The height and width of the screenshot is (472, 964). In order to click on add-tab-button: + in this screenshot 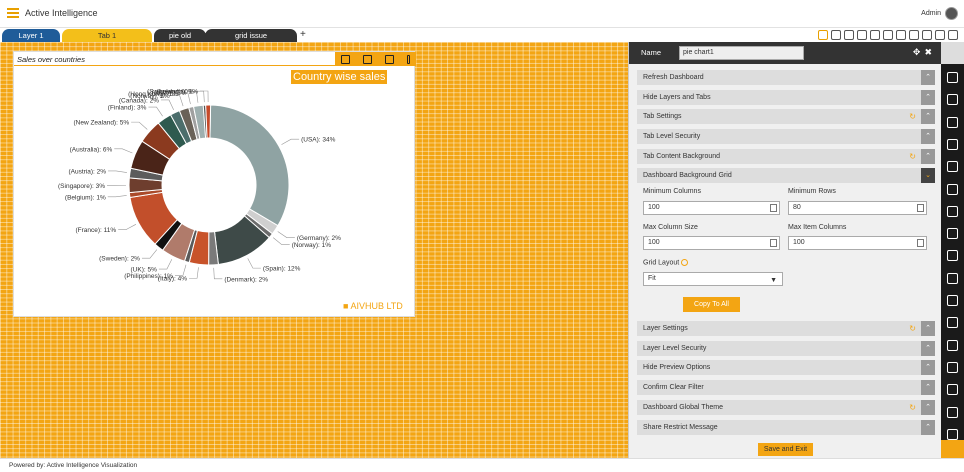, I will do `click(303, 34)`.